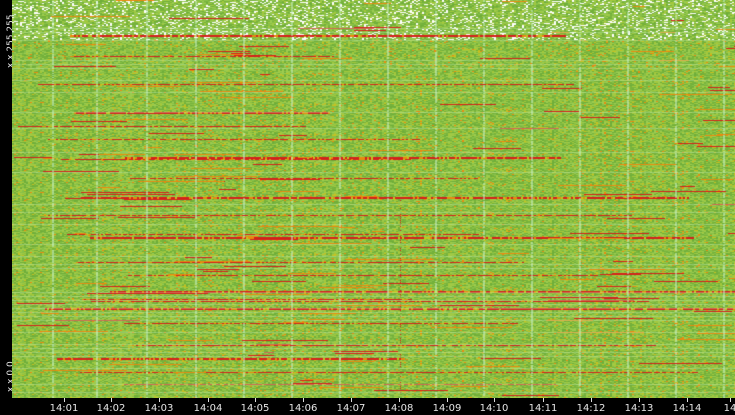 The image size is (735, 415). What do you see at coordinates (64, 408) in the screenshot?
I see `x-tick-label: 14:01` at bounding box center [64, 408].